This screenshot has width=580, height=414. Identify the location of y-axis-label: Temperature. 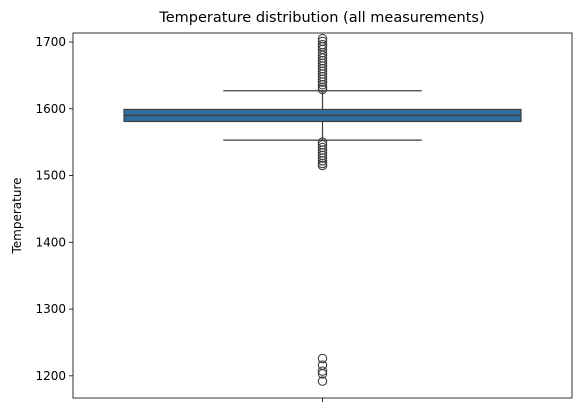
(17, 215).